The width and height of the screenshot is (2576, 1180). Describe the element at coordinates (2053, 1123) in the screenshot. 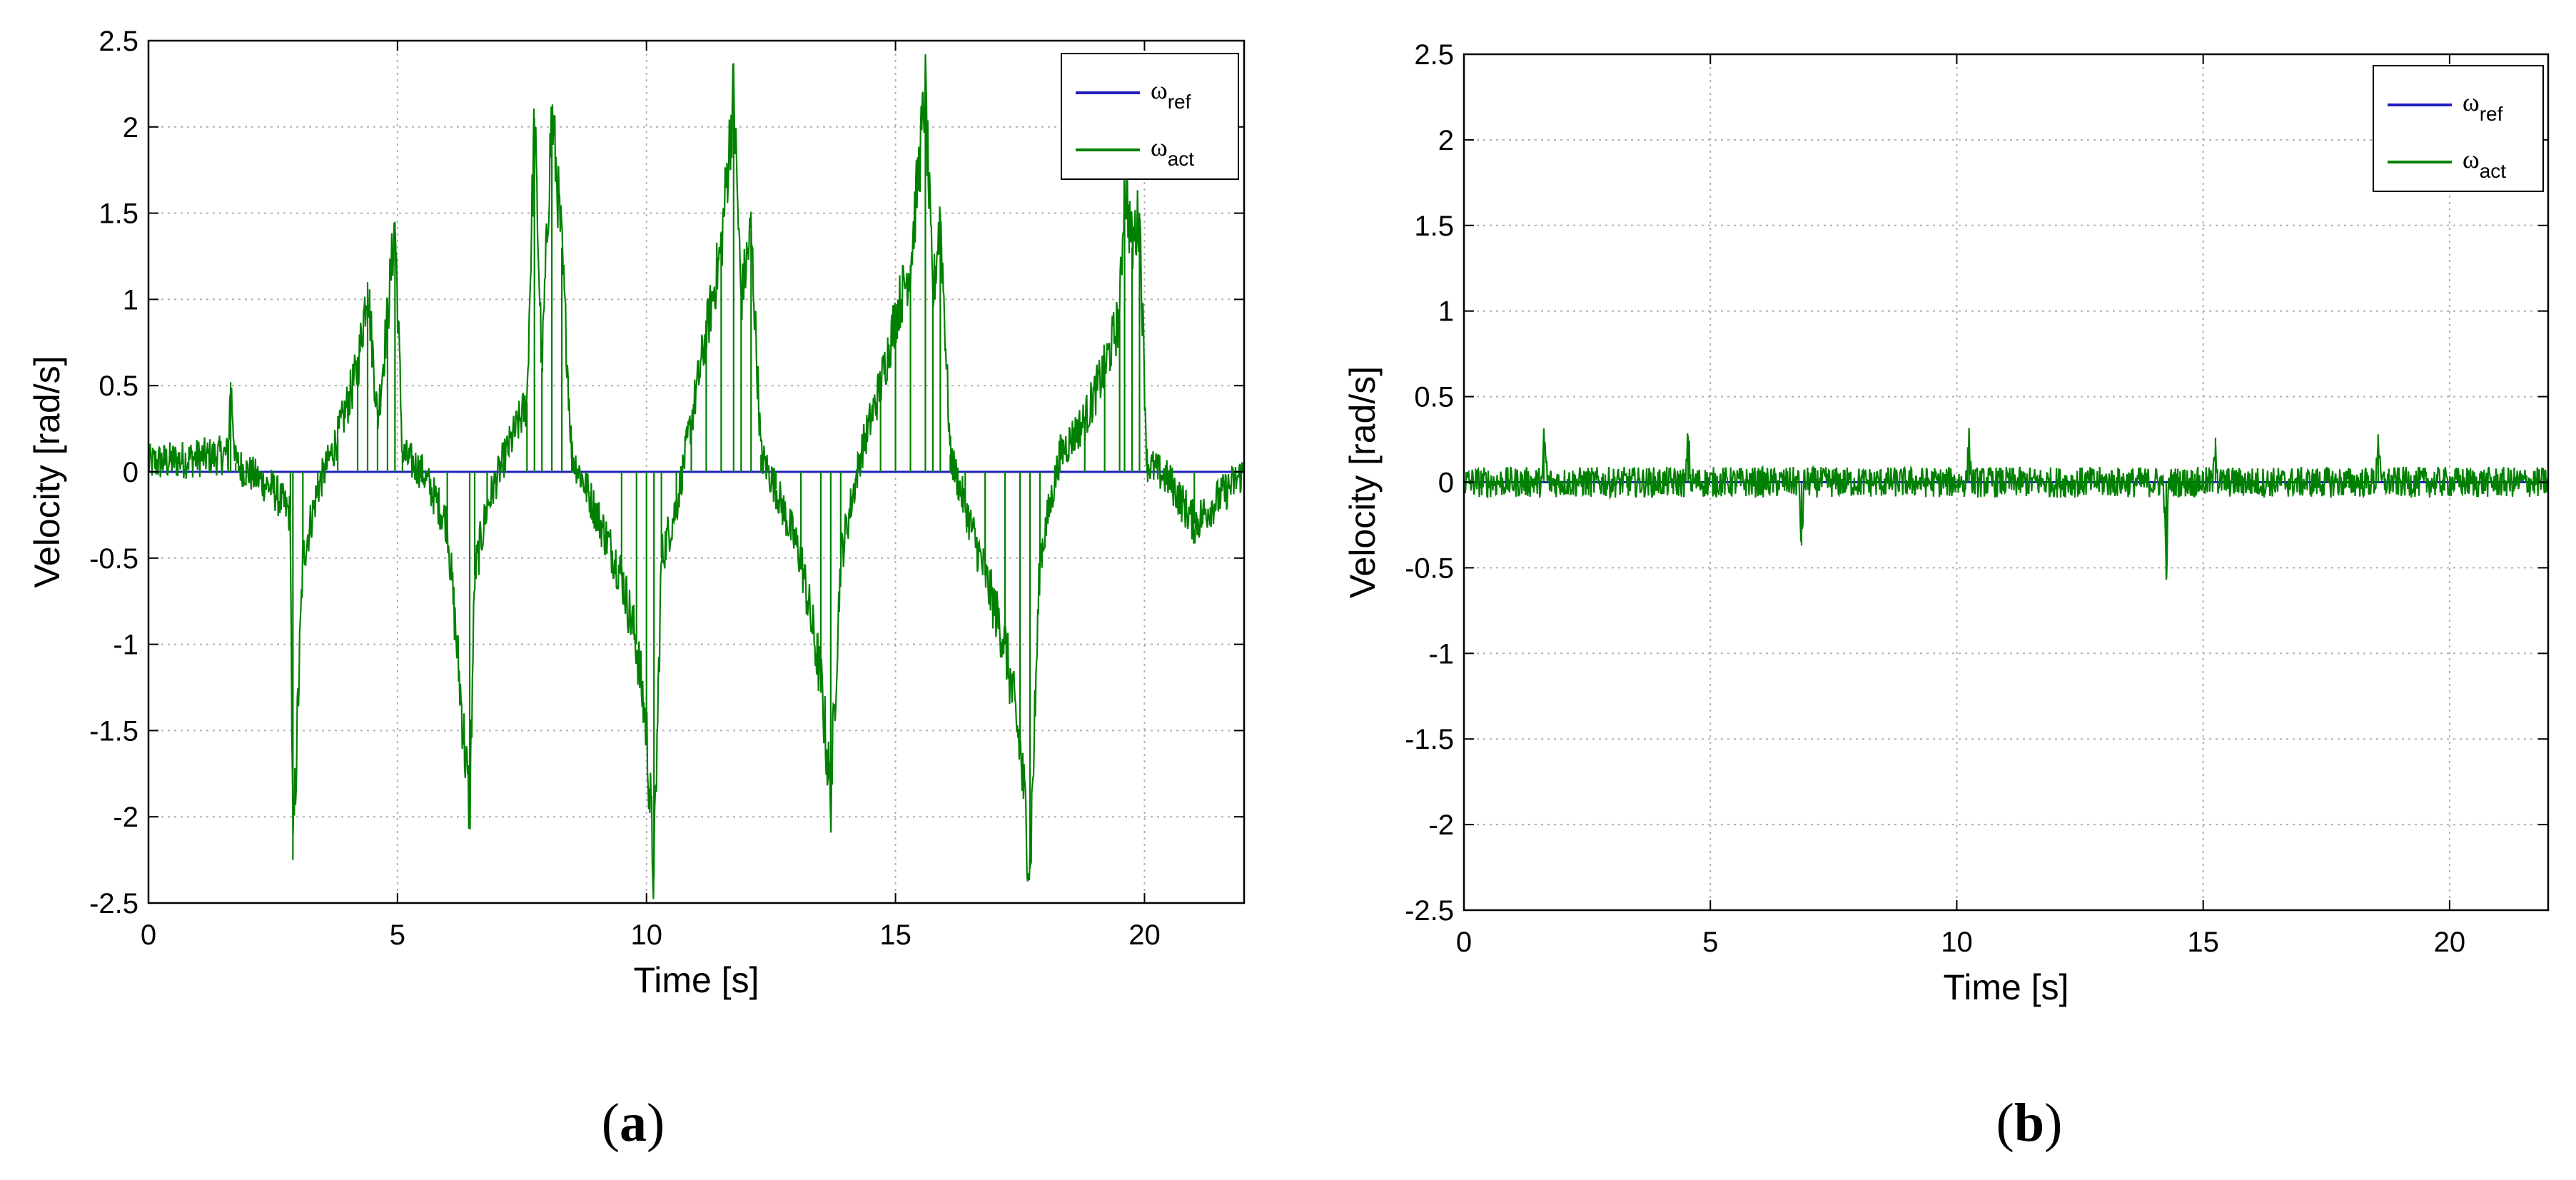

I see `caption-b-close: )` at that location.